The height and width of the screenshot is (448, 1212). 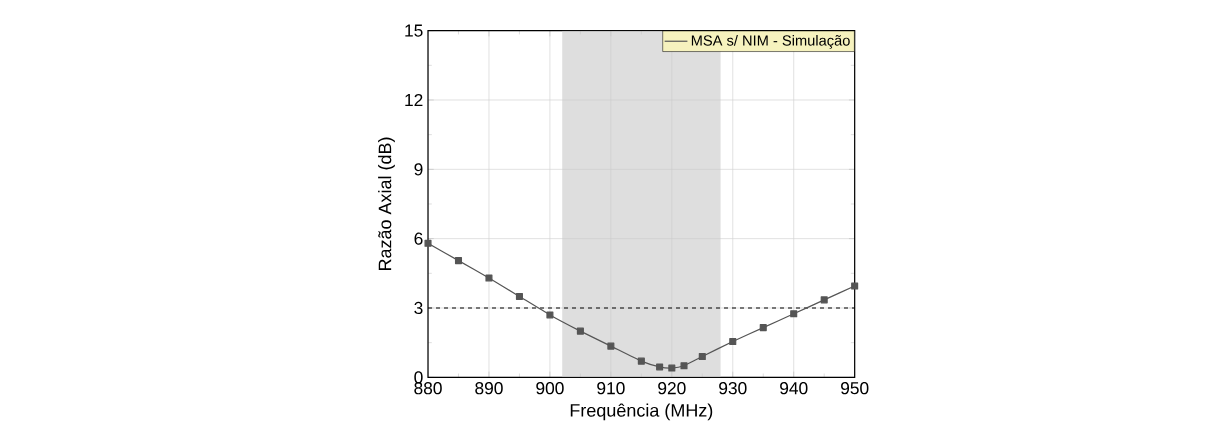 I want to click on y-tick-label: 9, so click(x=418, y=169).